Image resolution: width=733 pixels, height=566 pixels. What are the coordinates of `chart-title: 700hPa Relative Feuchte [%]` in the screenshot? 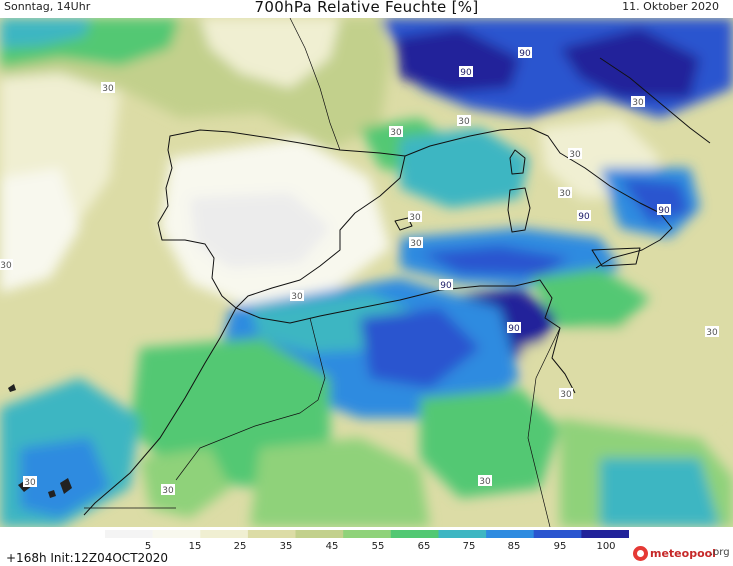 It's located at (366, 8).